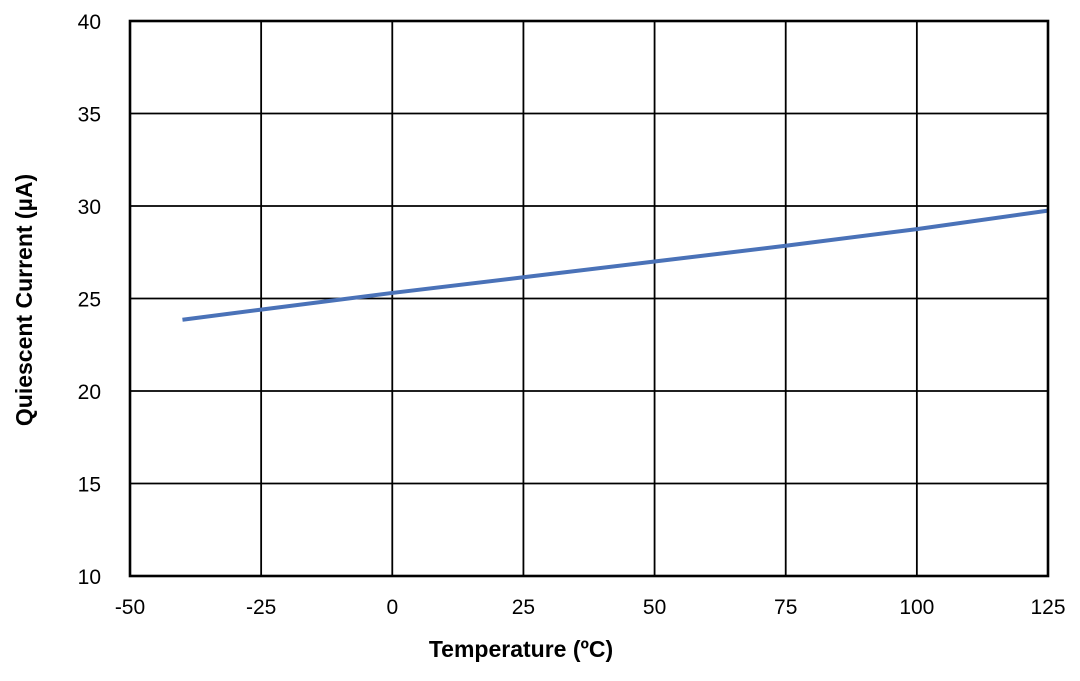 Image resolution: width=1080 pixels, height=681 pixels. I want to click on y-axis-title: Quiescent Current (µA), so click(24, 300).